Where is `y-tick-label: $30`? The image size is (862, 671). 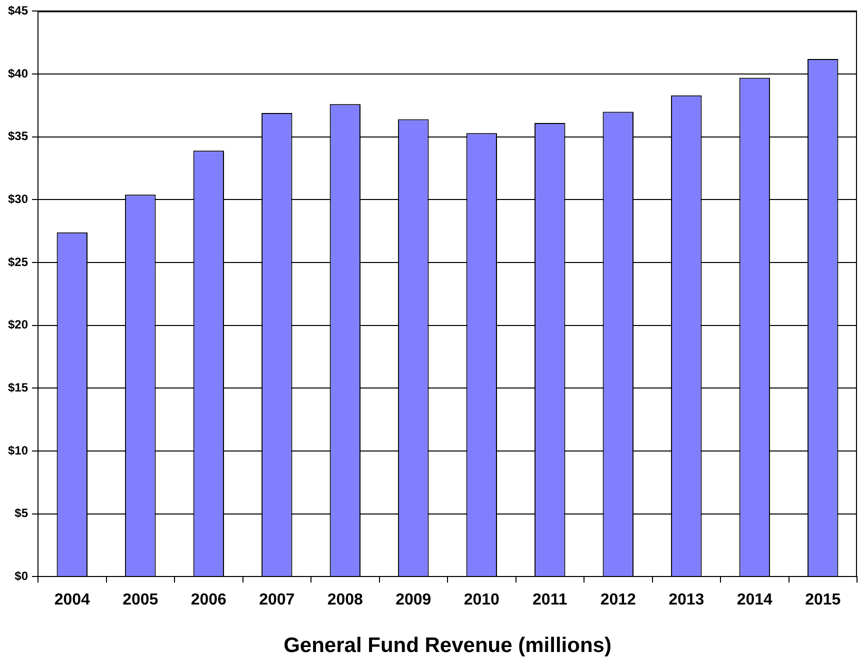
y-tick-label: $30 is located at coordinates (18, 199).